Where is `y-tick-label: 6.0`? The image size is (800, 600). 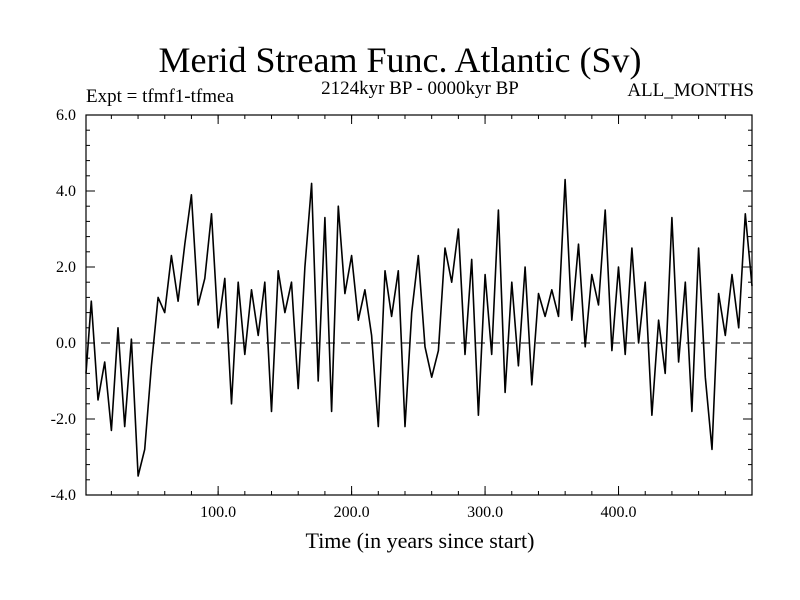
y-tick-label: 6.0 is located at coordinates (66, 115).